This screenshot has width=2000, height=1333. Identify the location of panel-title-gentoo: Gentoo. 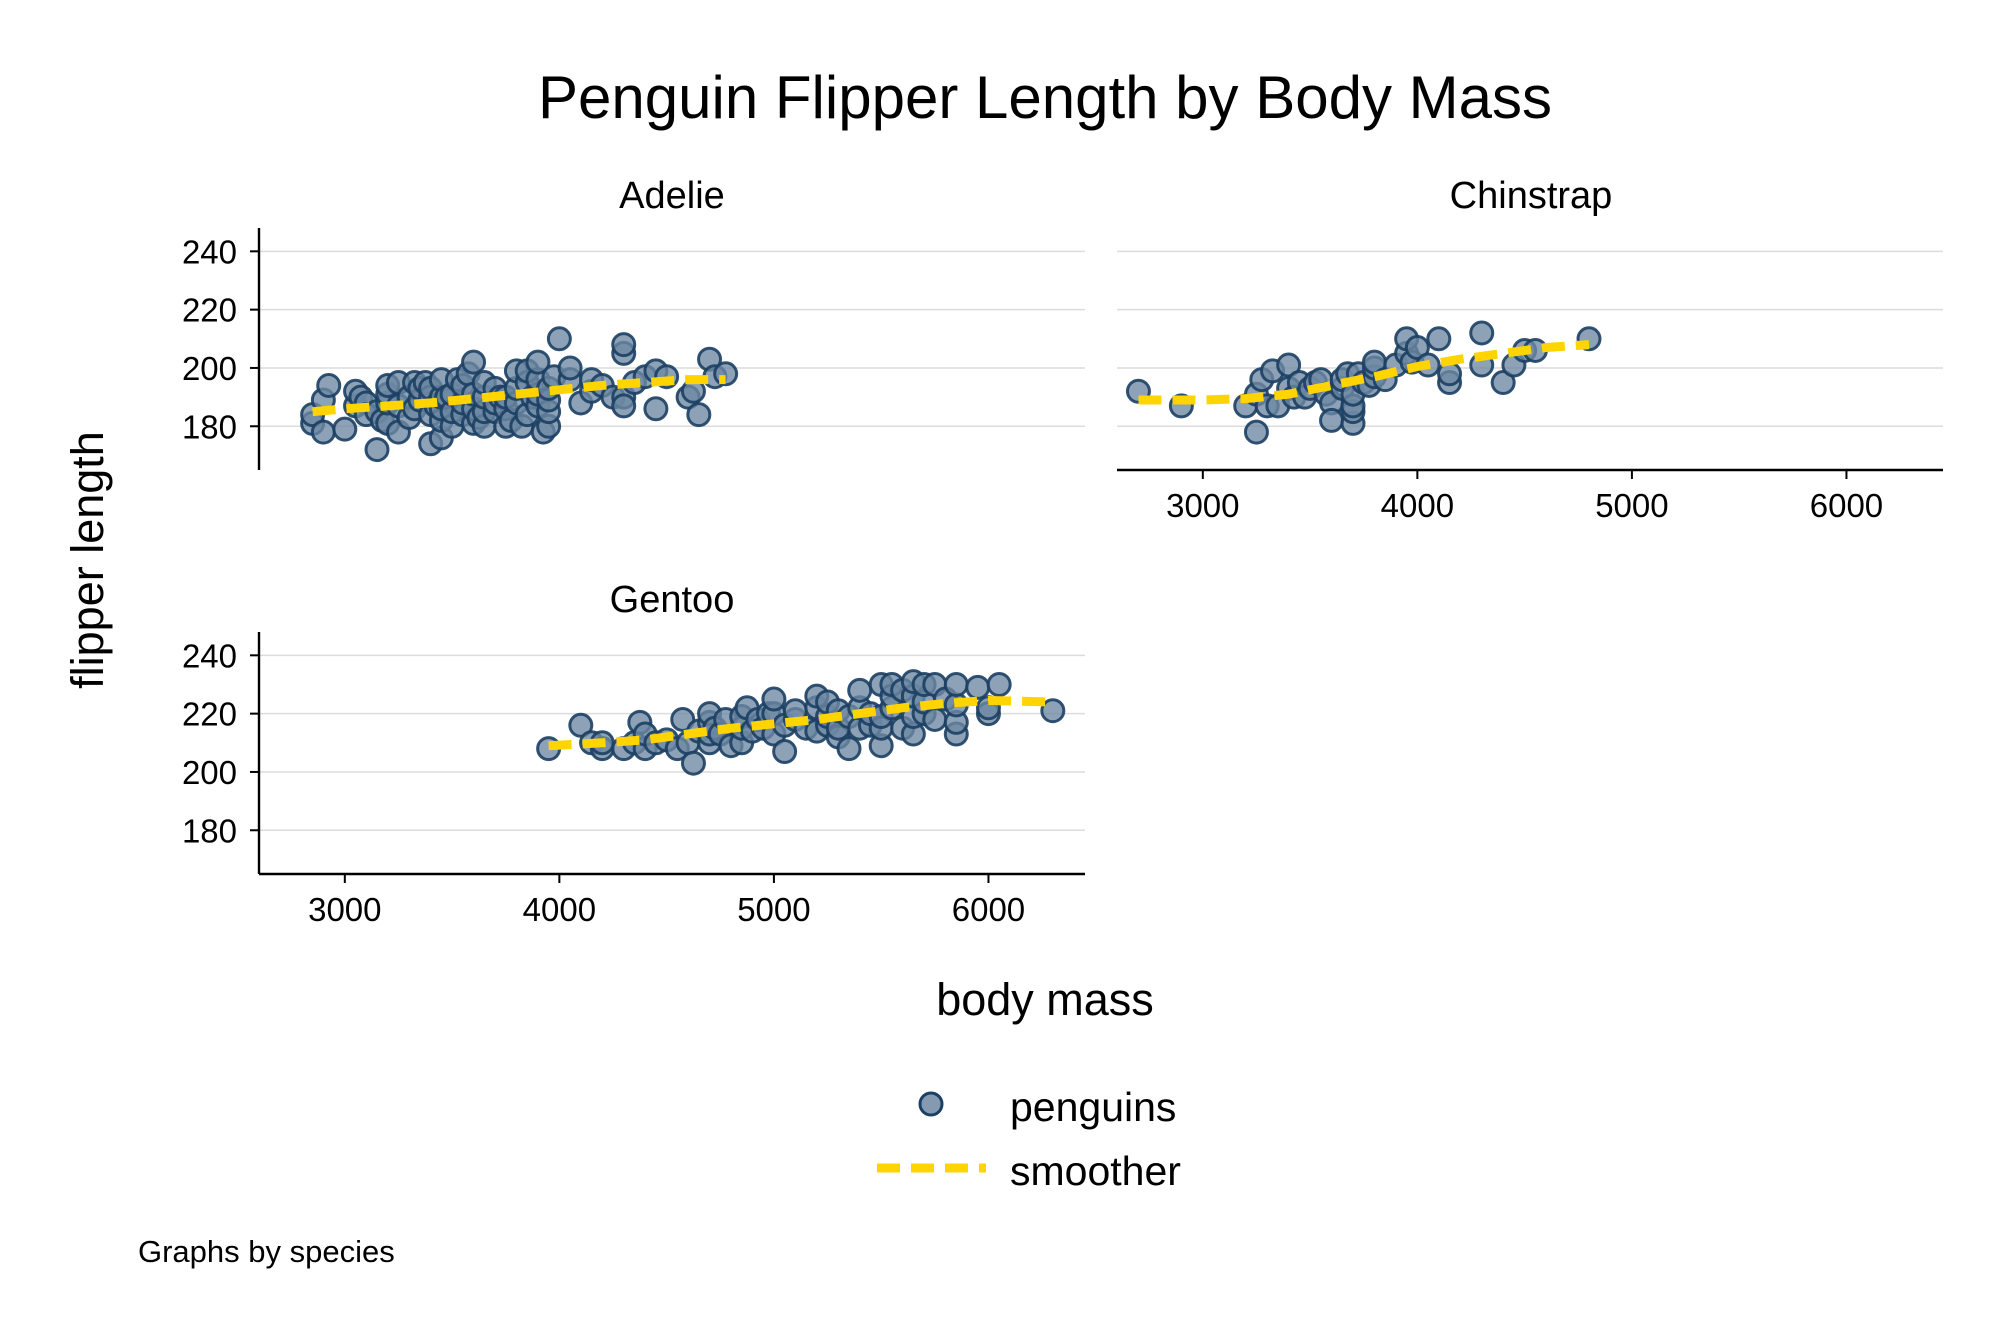
(672, 600).